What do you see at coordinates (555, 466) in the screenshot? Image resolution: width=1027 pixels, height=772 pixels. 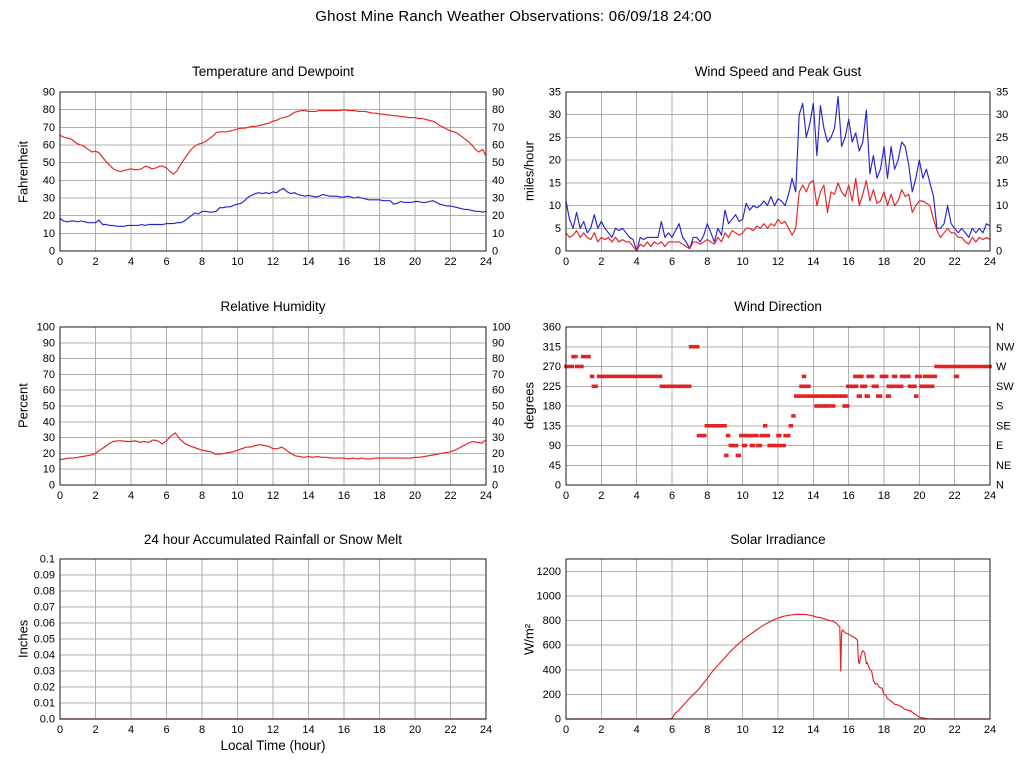 I see `y-tick-label: 45` at bounding box center [555, 466].